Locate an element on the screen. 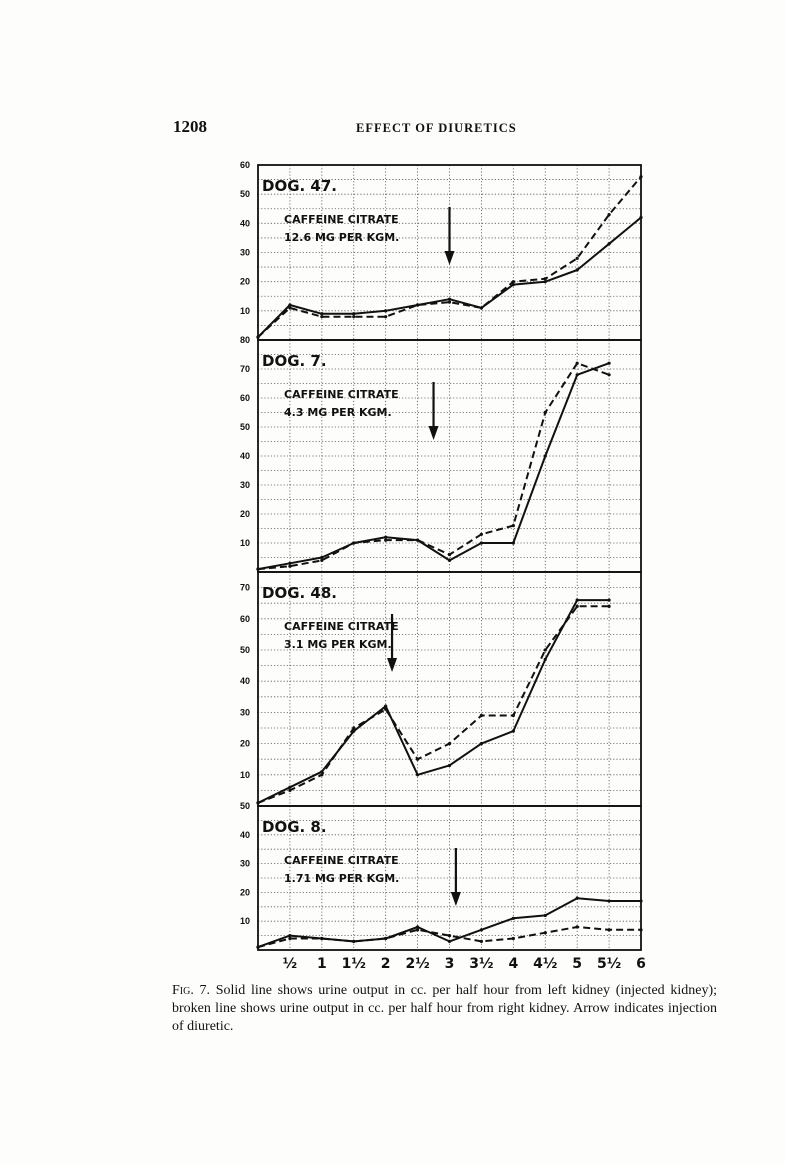  panel-title: DOG. 47. is located at coordinates (299, 186).